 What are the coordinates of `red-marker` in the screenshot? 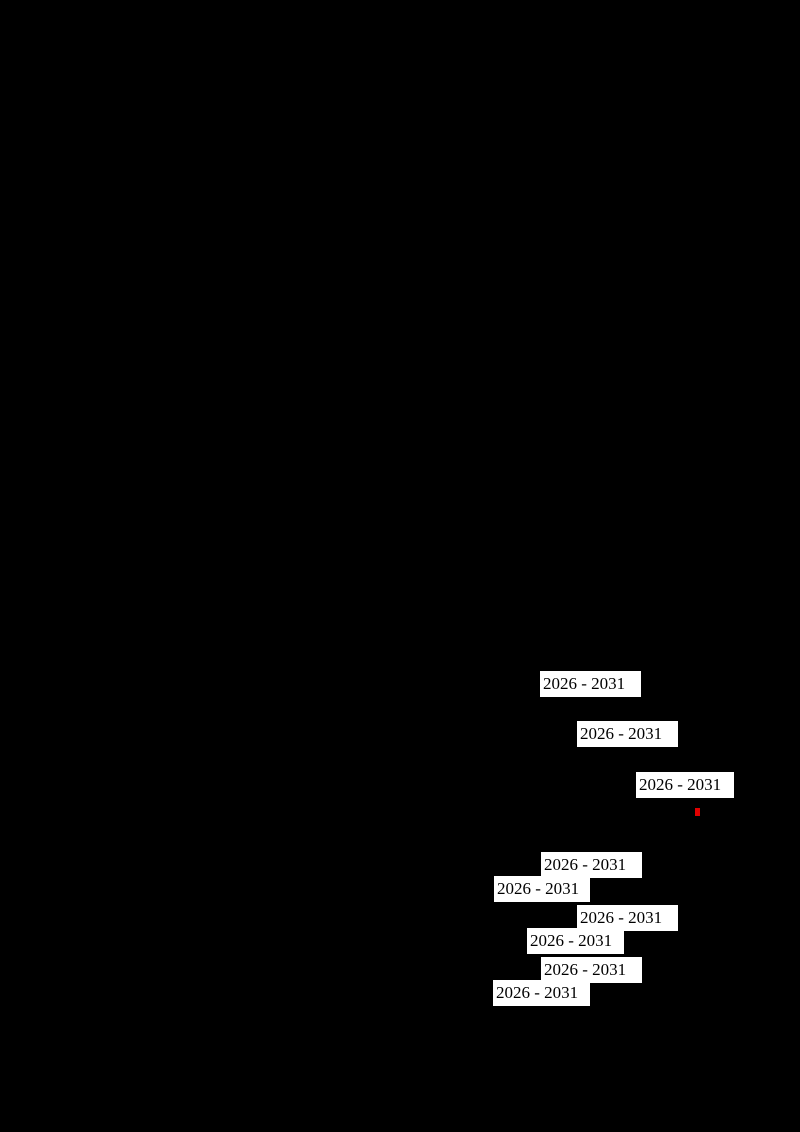 It's located at (697, 812).